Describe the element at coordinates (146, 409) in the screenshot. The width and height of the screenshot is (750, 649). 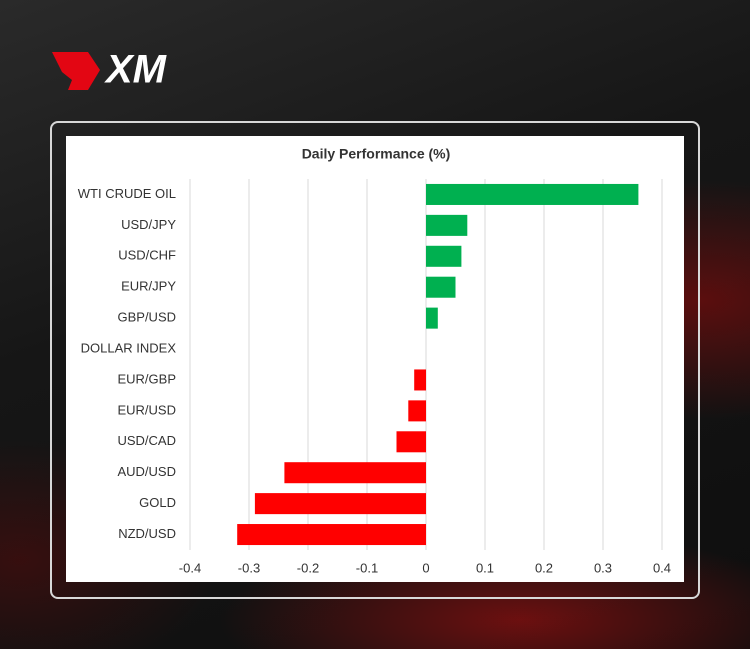
I see `y-tick-label: EUR/USD` at that location.